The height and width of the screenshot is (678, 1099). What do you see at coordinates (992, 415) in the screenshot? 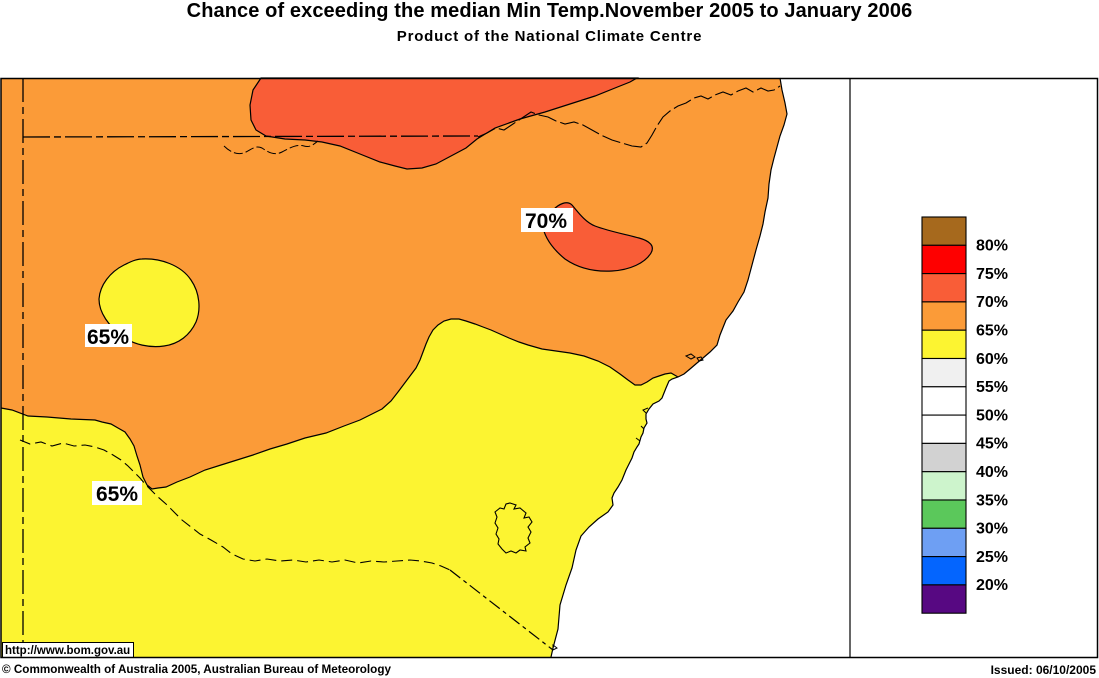
I see `svg-text: 50%` at bounding box center [992, 415].